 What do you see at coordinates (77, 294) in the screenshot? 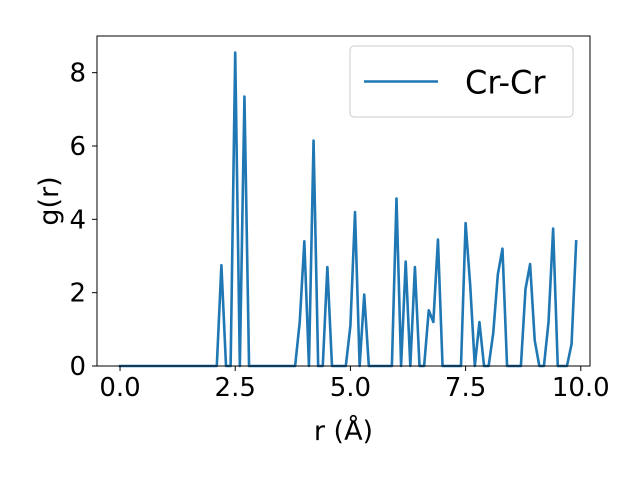
I see `y-tick-label: 2` at bounding box center [77, 294].